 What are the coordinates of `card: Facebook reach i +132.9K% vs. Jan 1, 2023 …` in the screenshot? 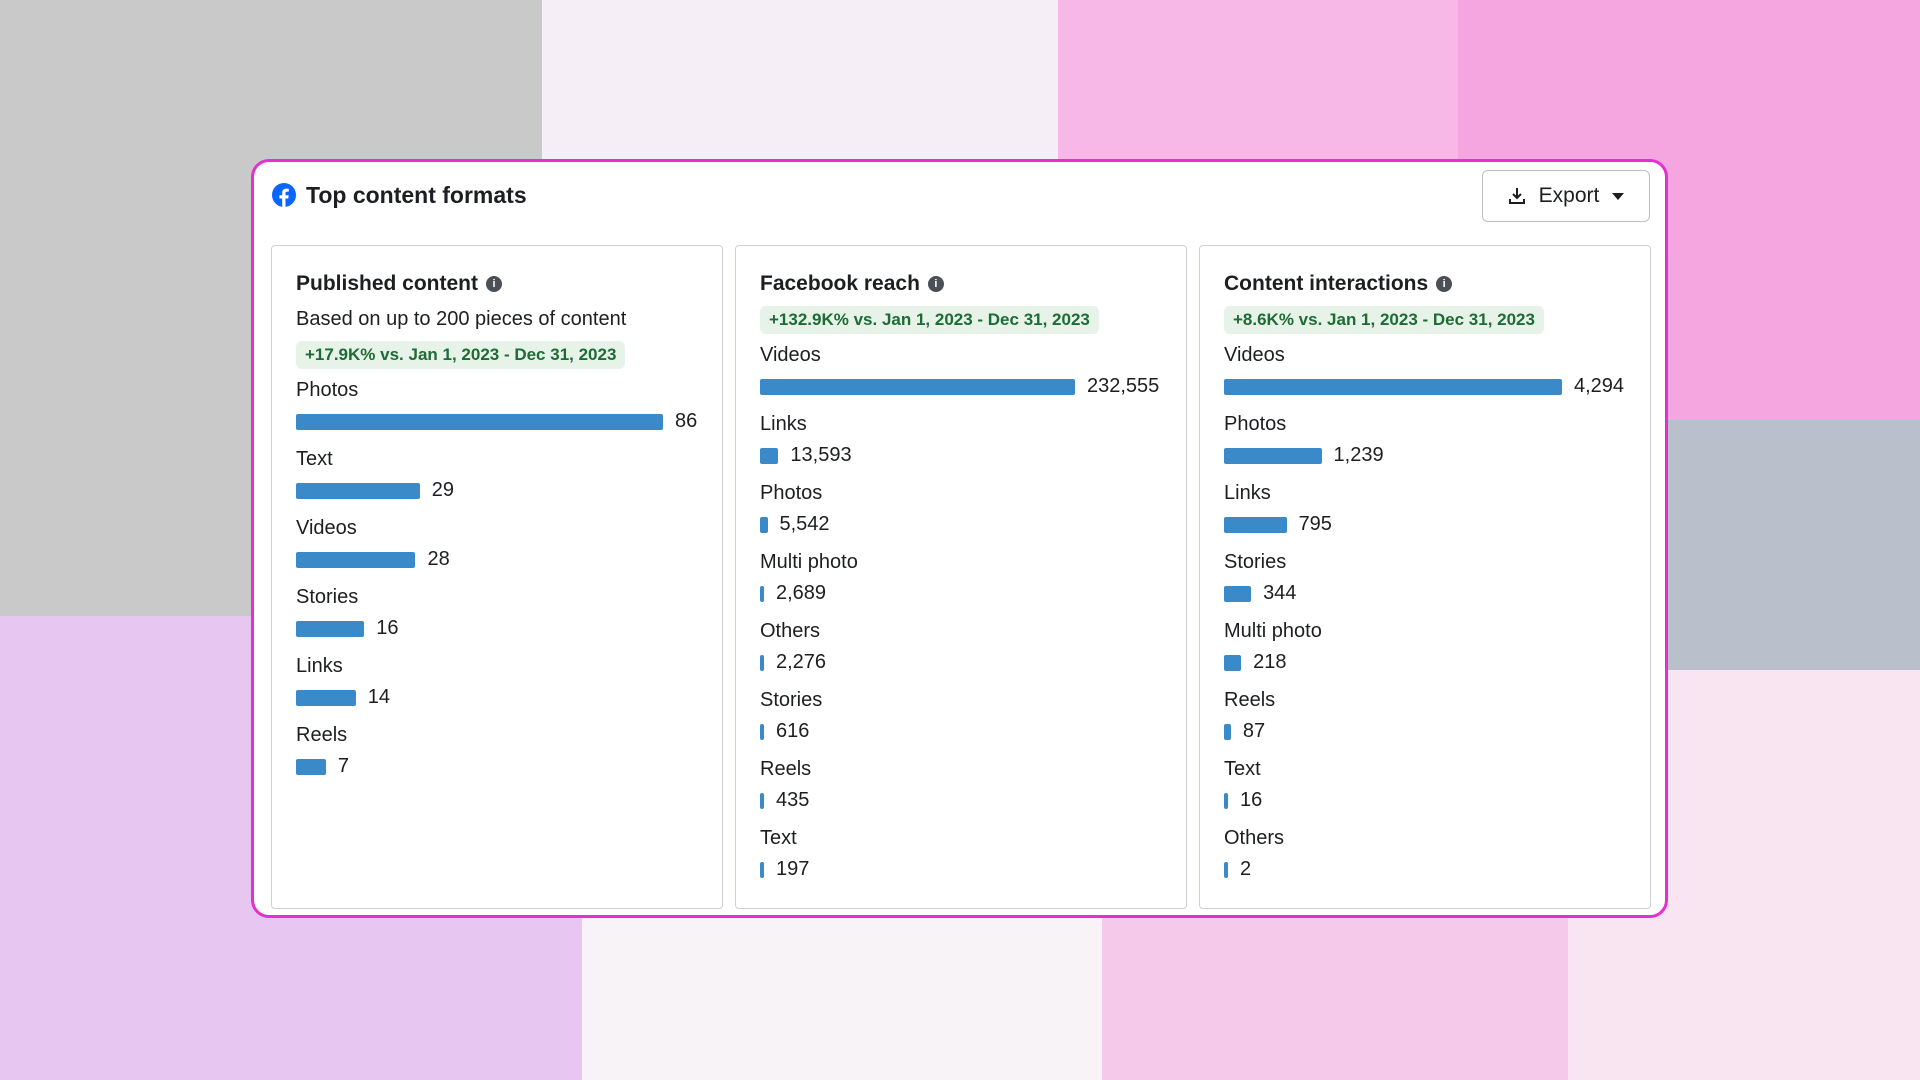 It's located at (961, 577).